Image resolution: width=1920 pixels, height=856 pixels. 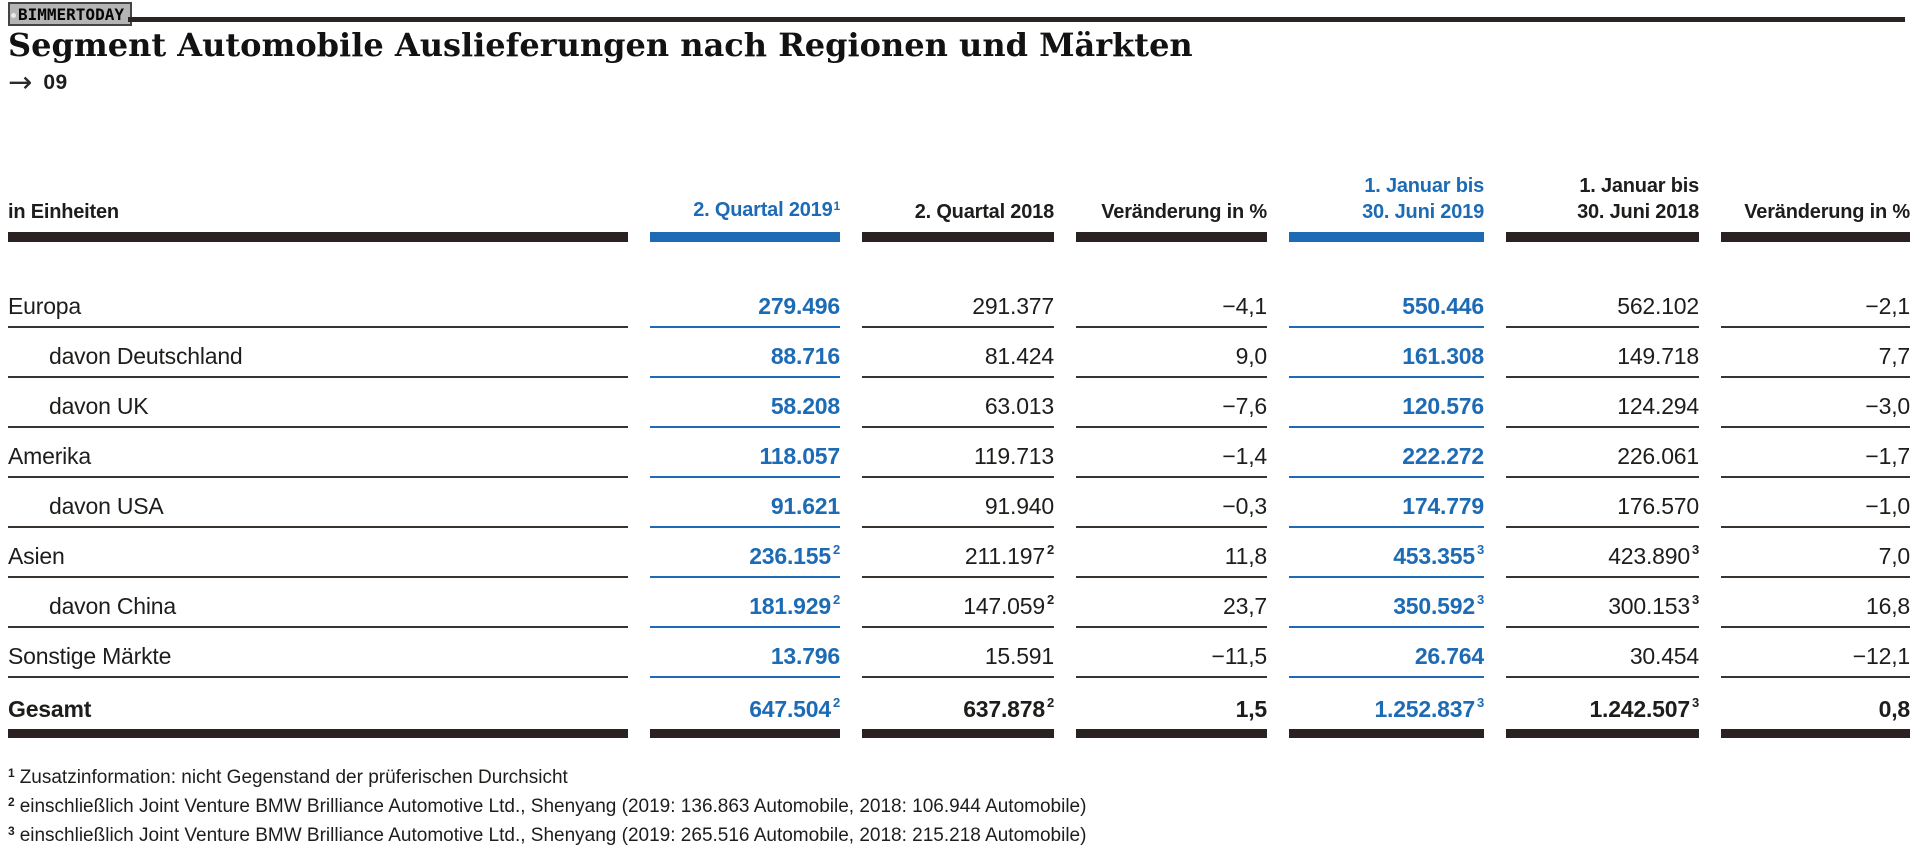 I want to click on column-header-line2: 30. Juni 2018, so click(x=1602, y=212).